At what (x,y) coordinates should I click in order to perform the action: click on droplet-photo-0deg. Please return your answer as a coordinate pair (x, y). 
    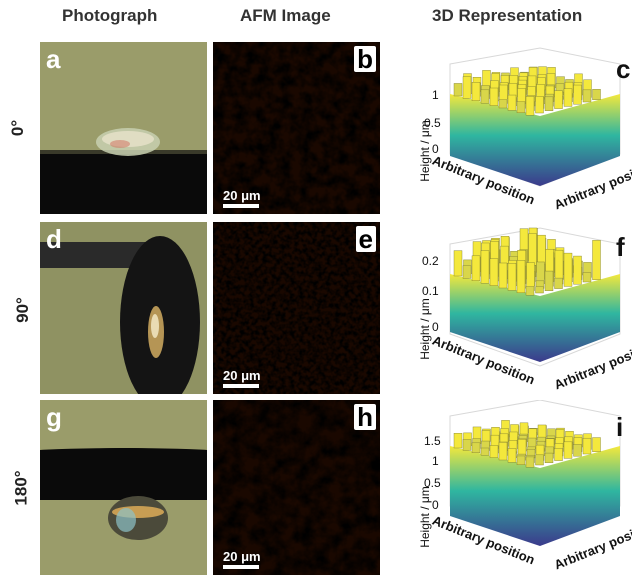
    Looking at the image, I should click on (123, 128).